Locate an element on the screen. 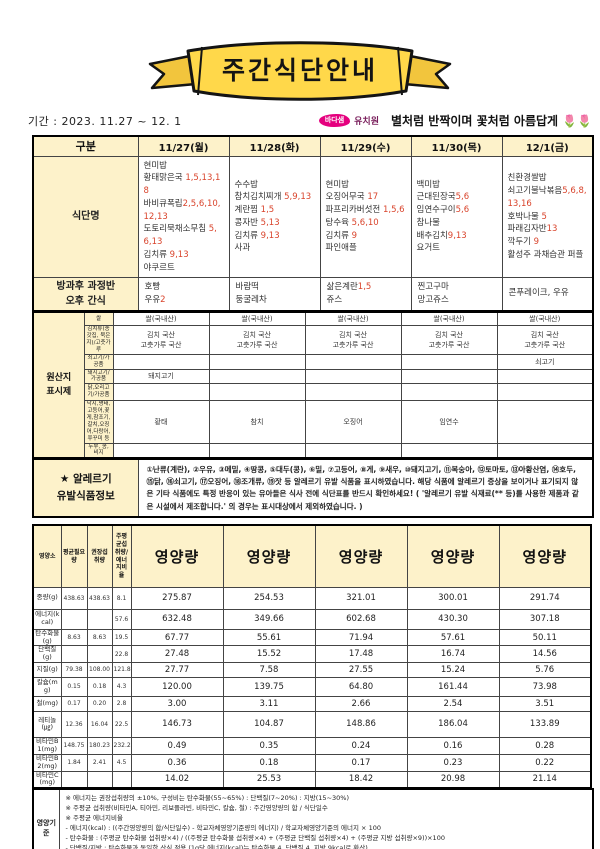 The image size is (600, 849). snack-day-cell: 바람떡 둥굴레차 is located at coordinates (274, 294).